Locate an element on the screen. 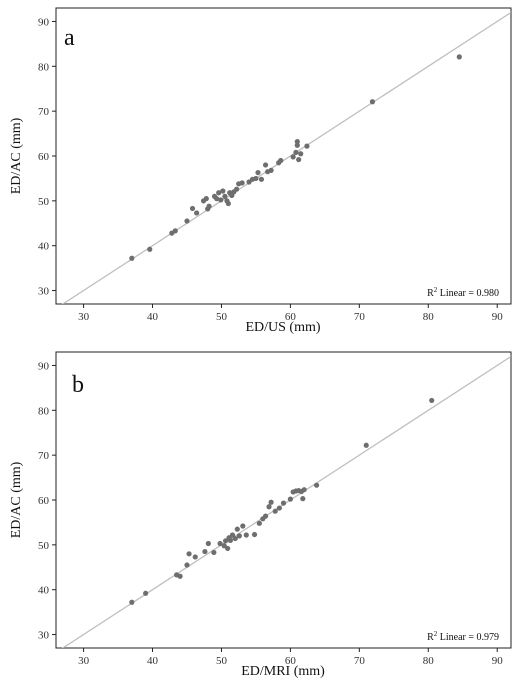  x-axis-label: ED/MRI (mm) is located at coordinates (283, 671).